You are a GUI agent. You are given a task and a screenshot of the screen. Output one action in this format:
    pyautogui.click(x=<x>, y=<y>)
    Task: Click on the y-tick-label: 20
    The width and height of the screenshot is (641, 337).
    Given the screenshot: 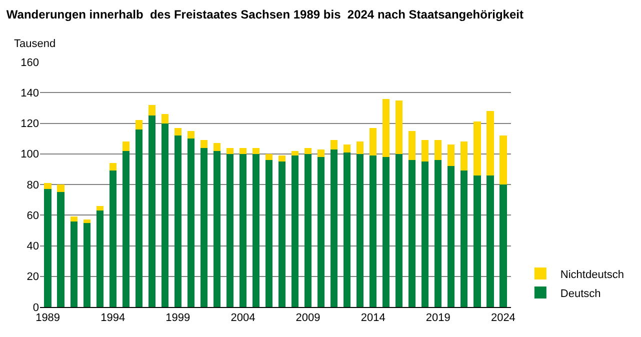 What is the action you would take?
    pyautogui.click(x=32, y=277)
    